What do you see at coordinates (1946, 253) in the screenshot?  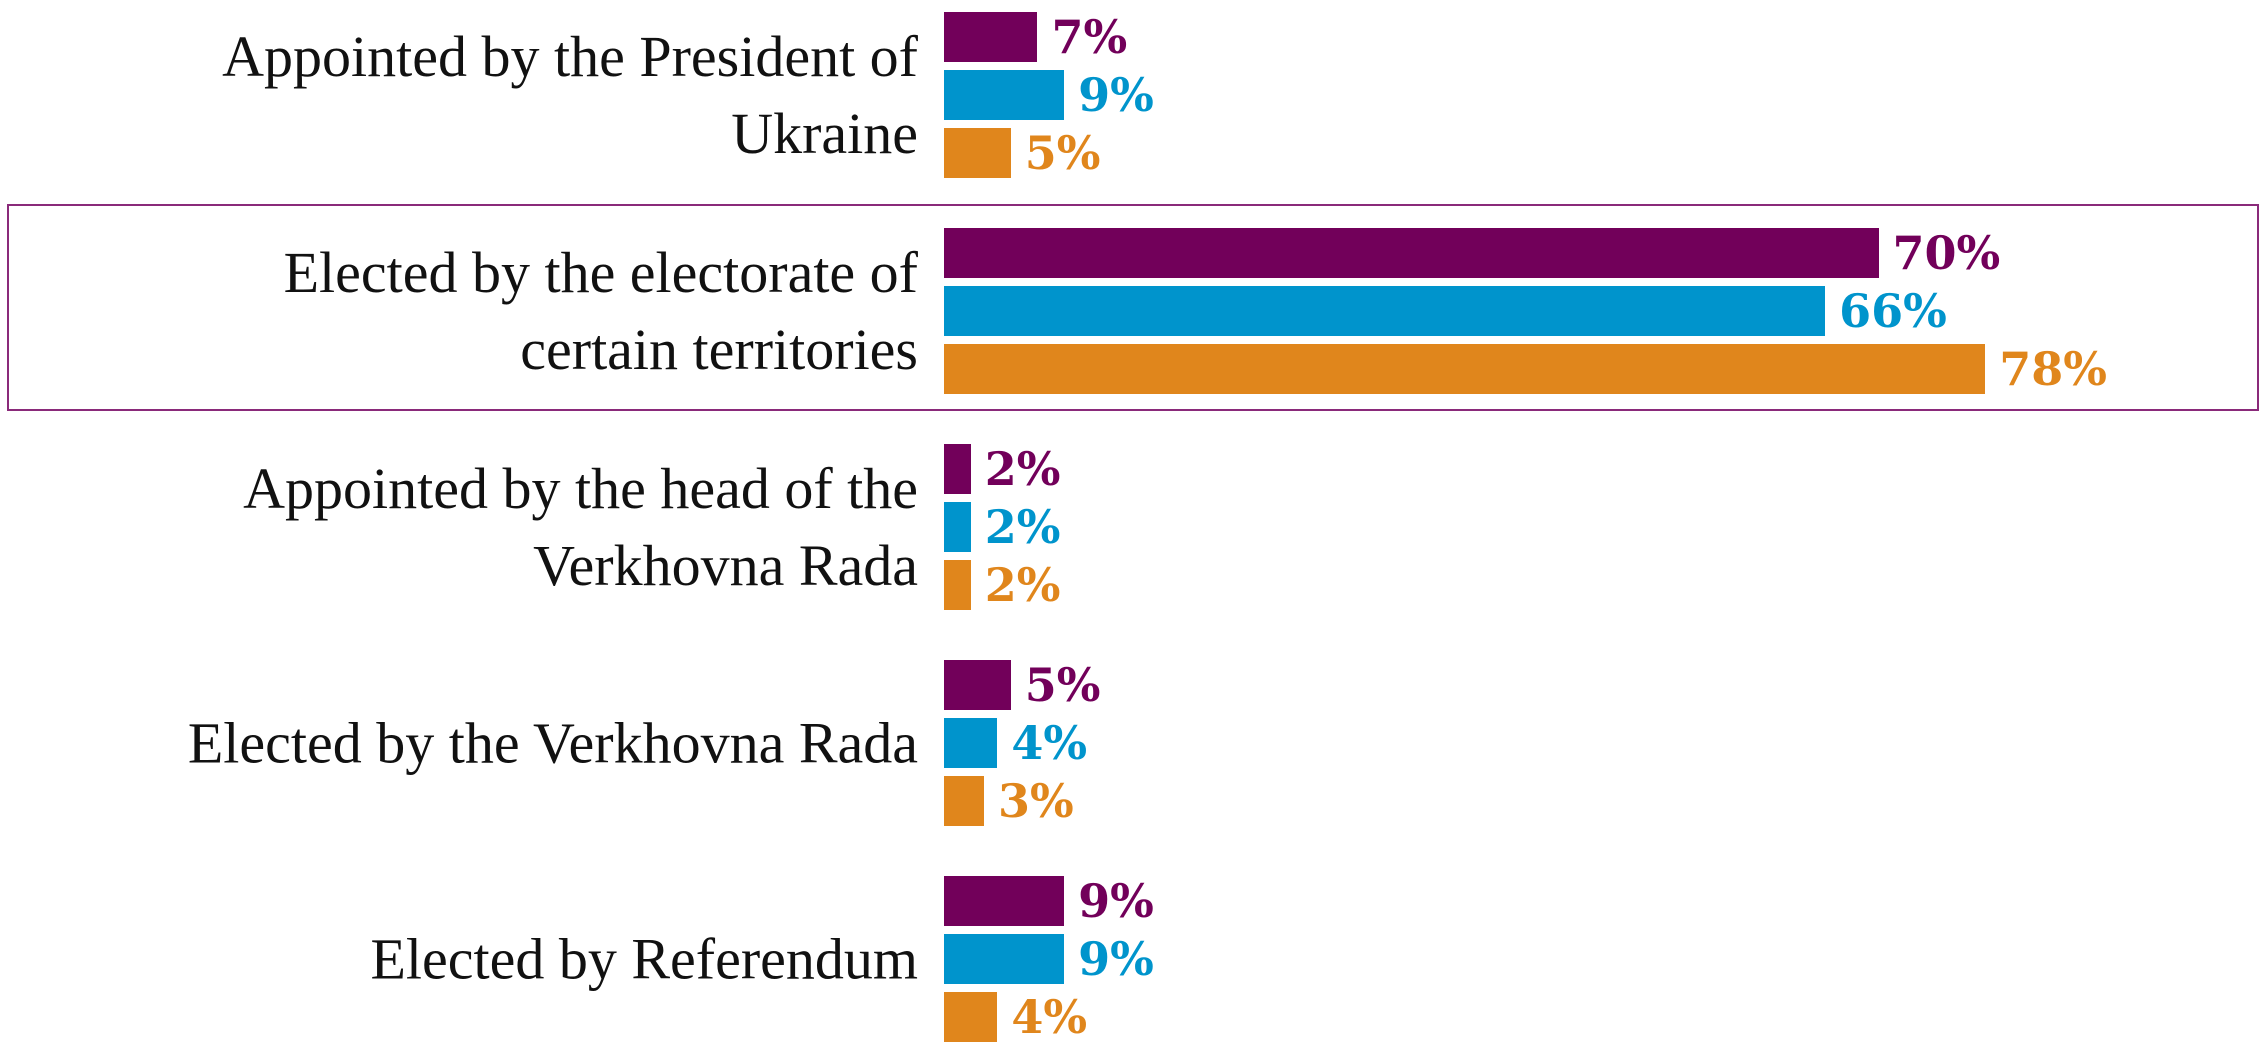 I see `value-label: 70%` at bounding box center [1946, 253].